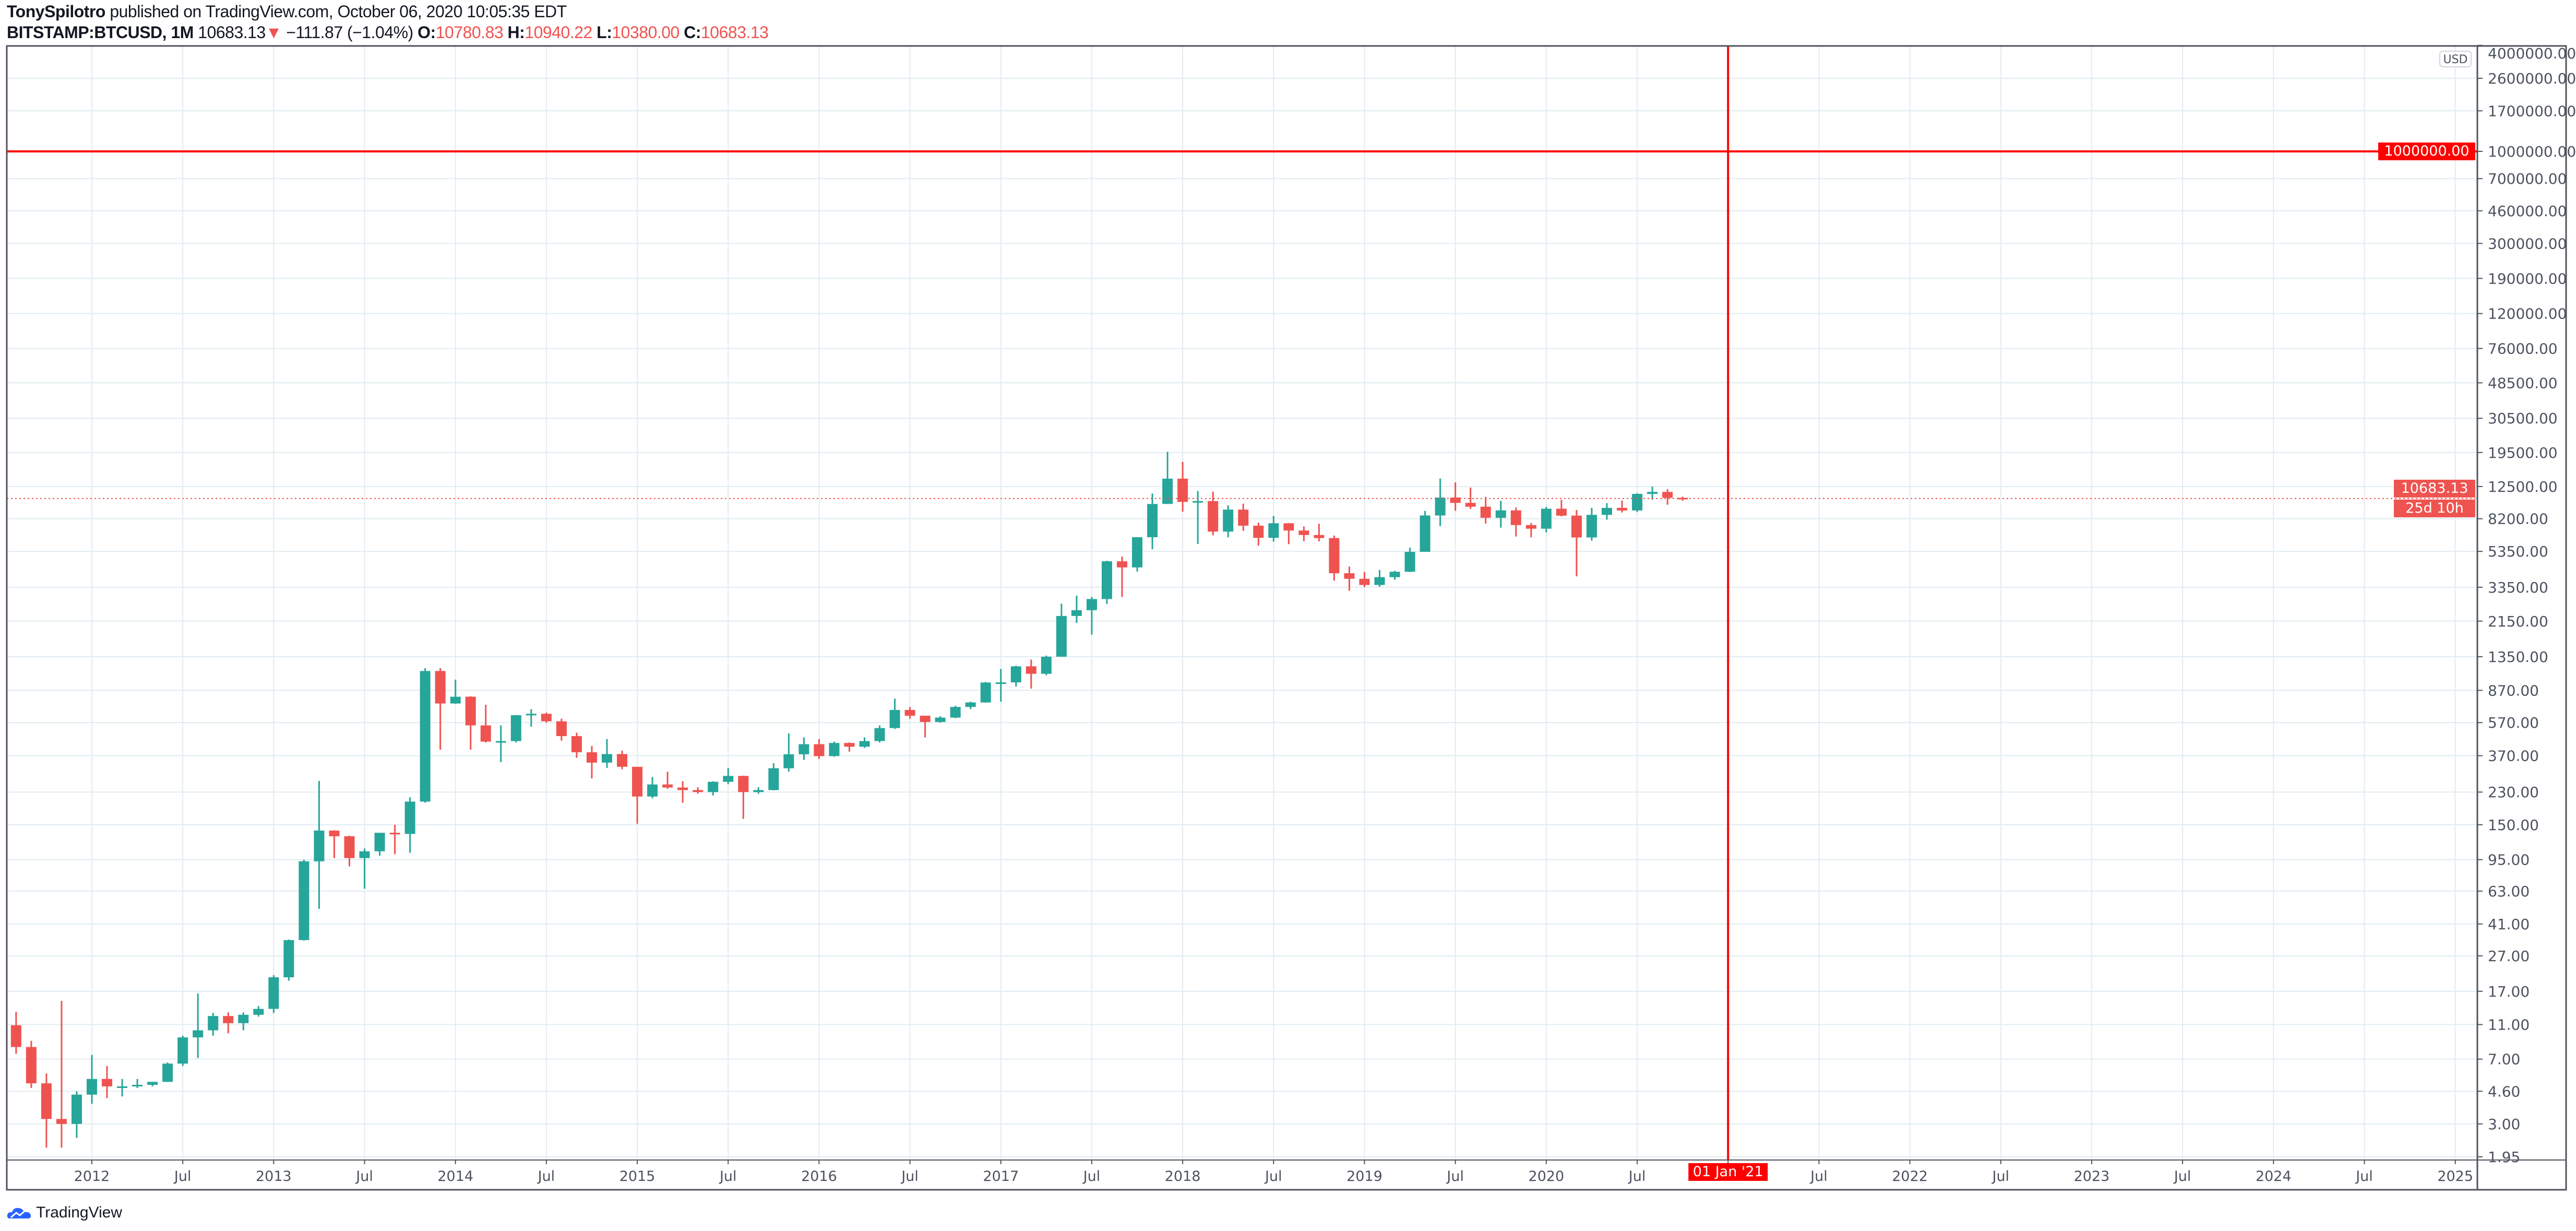 The height and width of the screenshot is (1231, 2576). I want to click on brand-name: TradingView, so click(79, 1212).